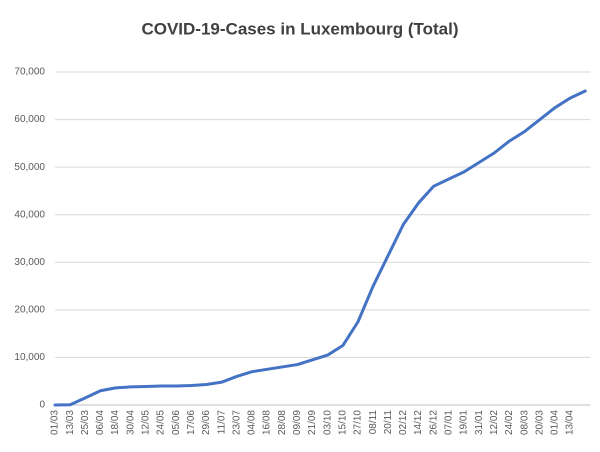 Image resolution: width=600 pixels, height=452 pixels. I want to click on x-tick-label: 15/10, so click(342, 422).